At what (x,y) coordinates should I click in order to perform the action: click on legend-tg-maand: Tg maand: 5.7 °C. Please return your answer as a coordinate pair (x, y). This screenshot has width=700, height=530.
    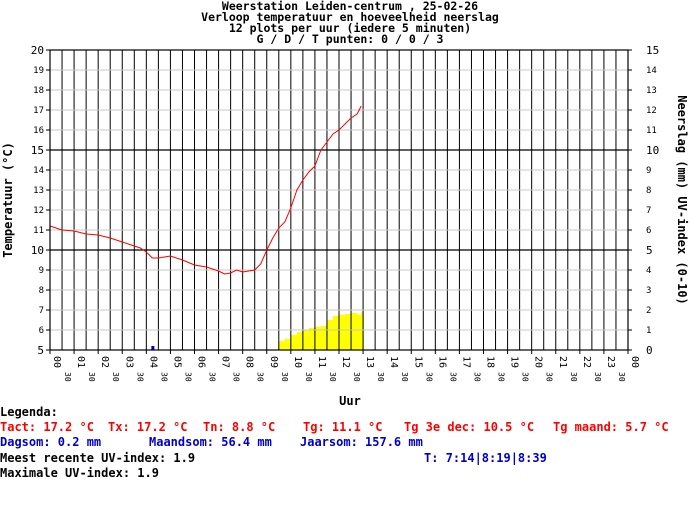
    Looking at the image, I should click on (611, 427).